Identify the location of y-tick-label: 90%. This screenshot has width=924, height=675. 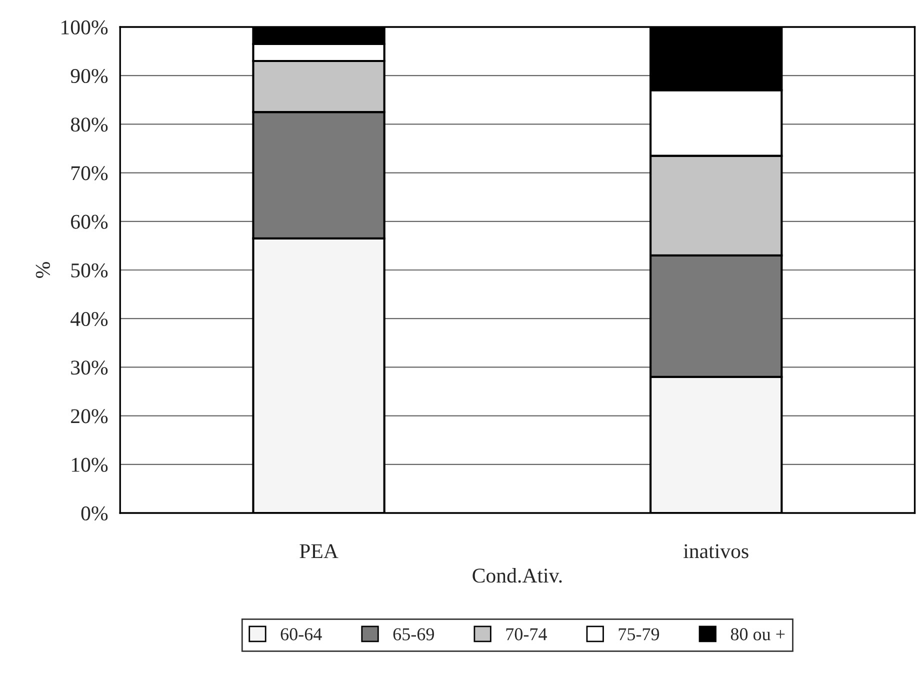
(89, 76).